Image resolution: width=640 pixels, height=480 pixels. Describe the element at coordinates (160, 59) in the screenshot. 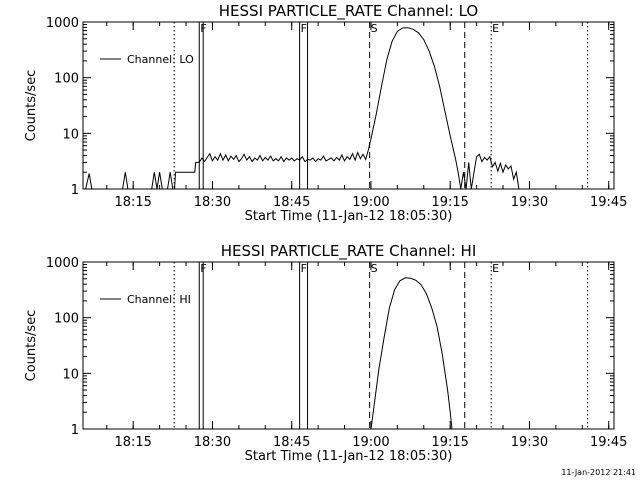

I see `legend-label: Channel: LO` at that location.